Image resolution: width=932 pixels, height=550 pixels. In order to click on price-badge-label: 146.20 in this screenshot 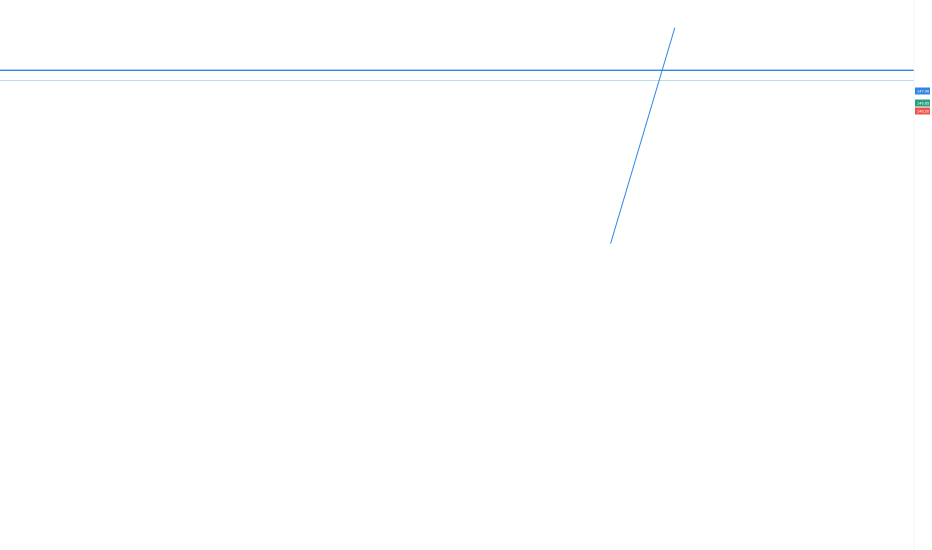, I will do `click(923, 111)`.